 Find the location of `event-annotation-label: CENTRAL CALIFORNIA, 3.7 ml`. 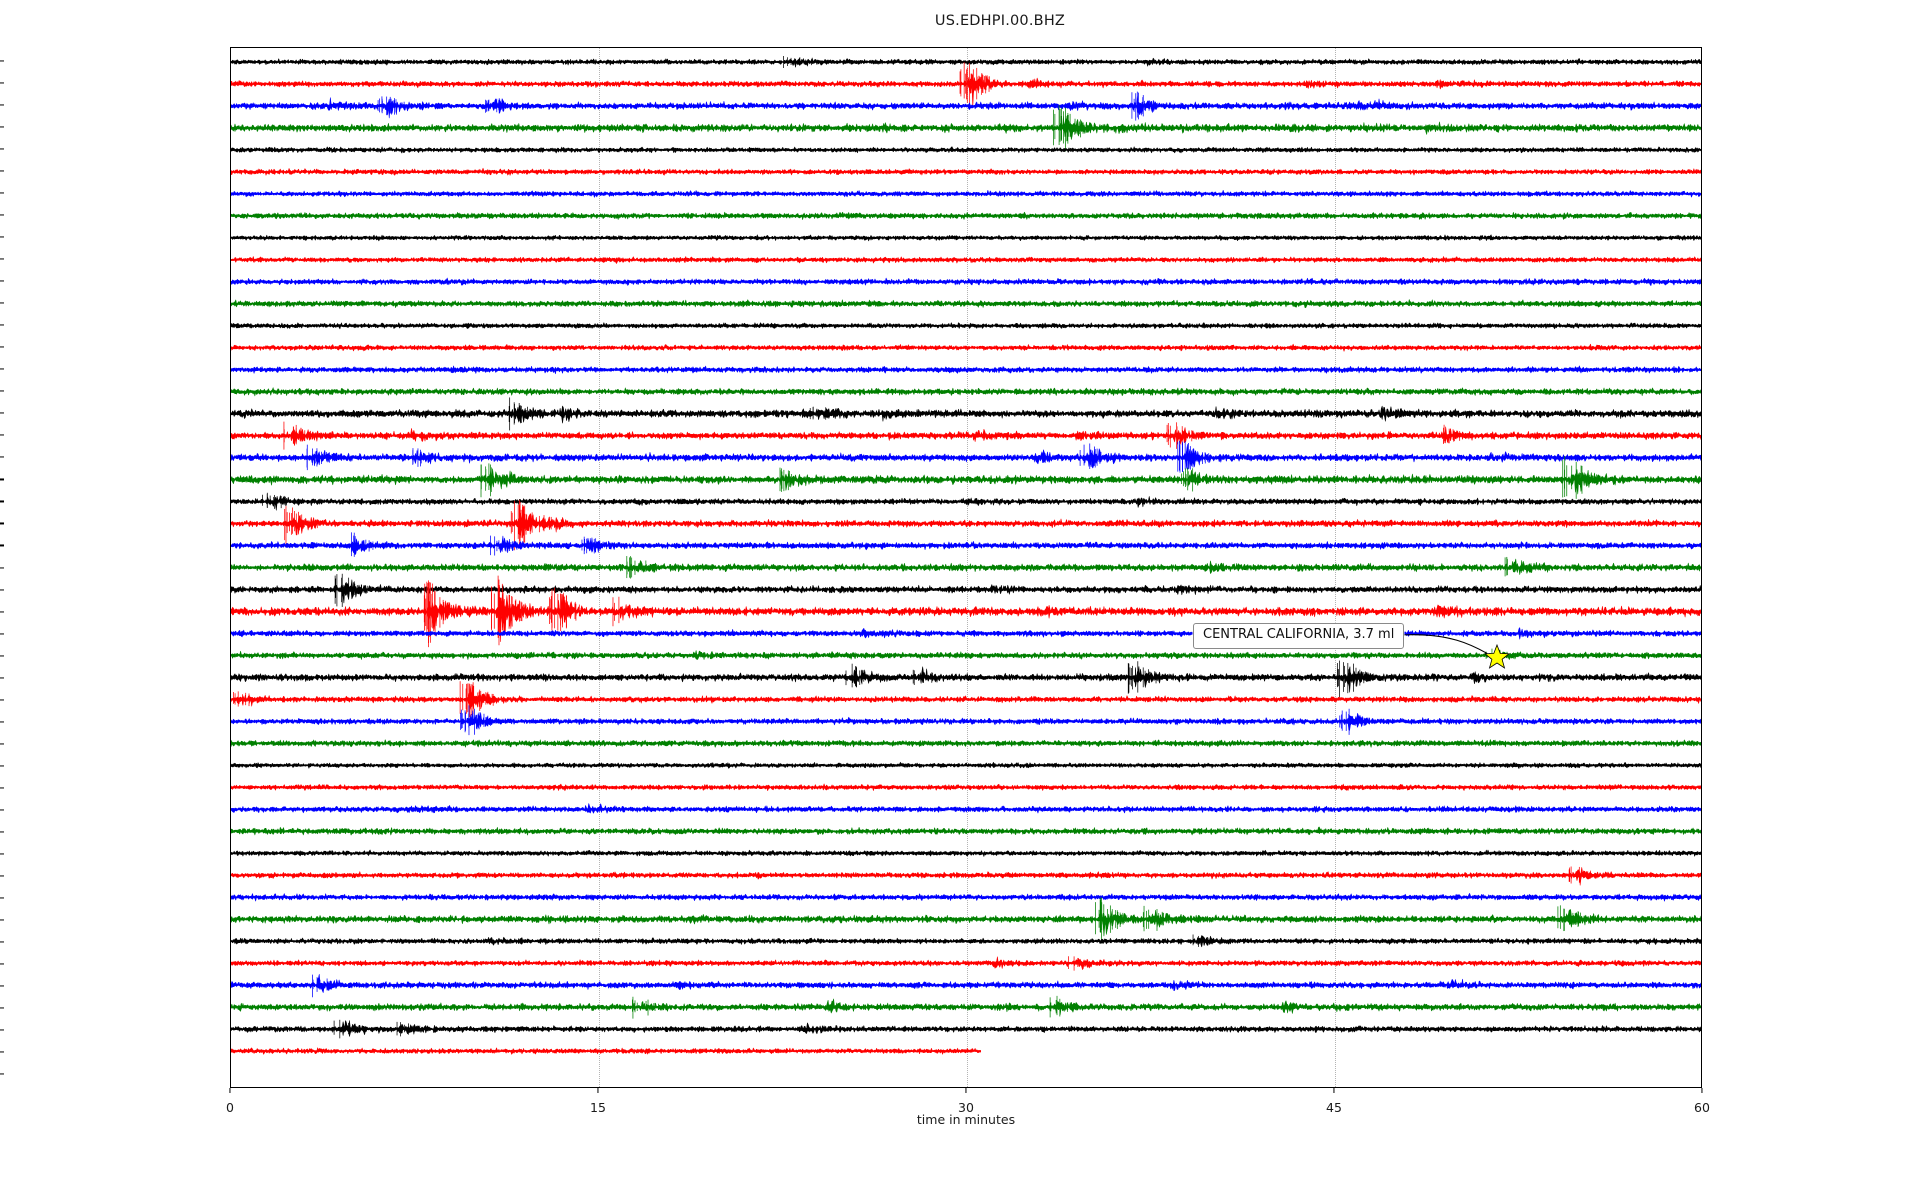

event-annotation-label: CENTRAL CALIFORNIA, 3.7 ml is located at coordinates (1299, 636).